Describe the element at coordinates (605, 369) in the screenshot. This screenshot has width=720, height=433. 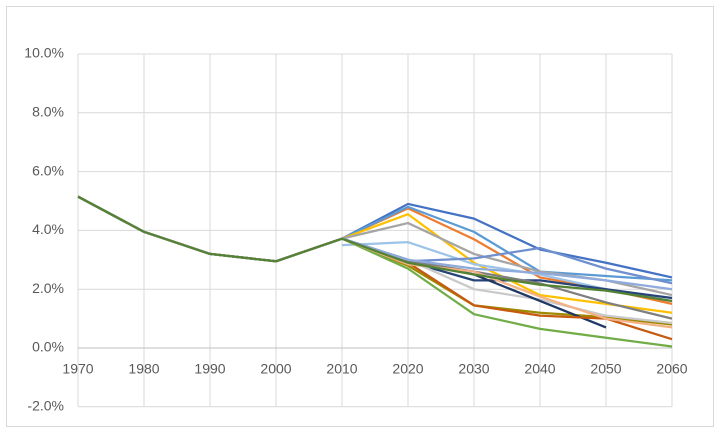
I see `x-tick-label: 2050` at that location.